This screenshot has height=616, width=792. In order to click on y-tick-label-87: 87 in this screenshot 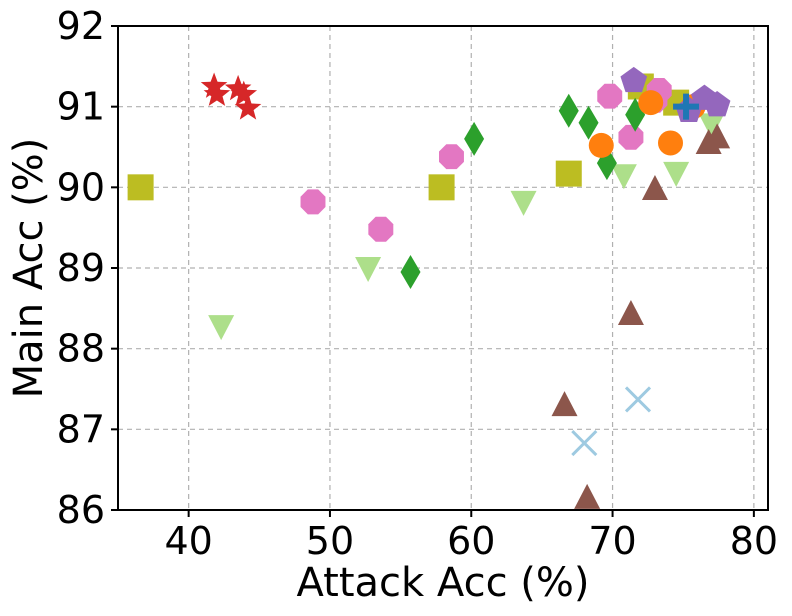, I will do `click(81, 429)`.